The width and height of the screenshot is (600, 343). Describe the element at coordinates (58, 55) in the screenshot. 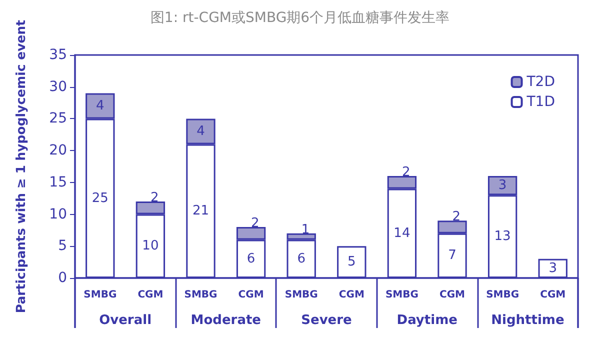

I see `y-tick-label: 35` at that location.